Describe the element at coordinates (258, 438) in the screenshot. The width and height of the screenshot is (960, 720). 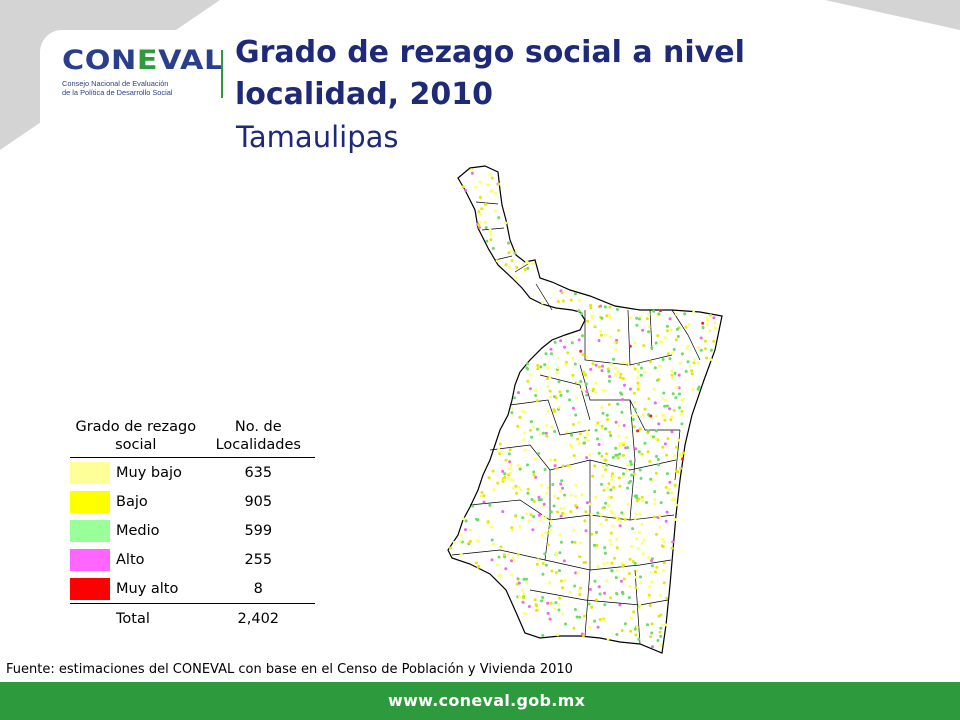
I see `legend-header-localidades: No. de Localidades` at that location.